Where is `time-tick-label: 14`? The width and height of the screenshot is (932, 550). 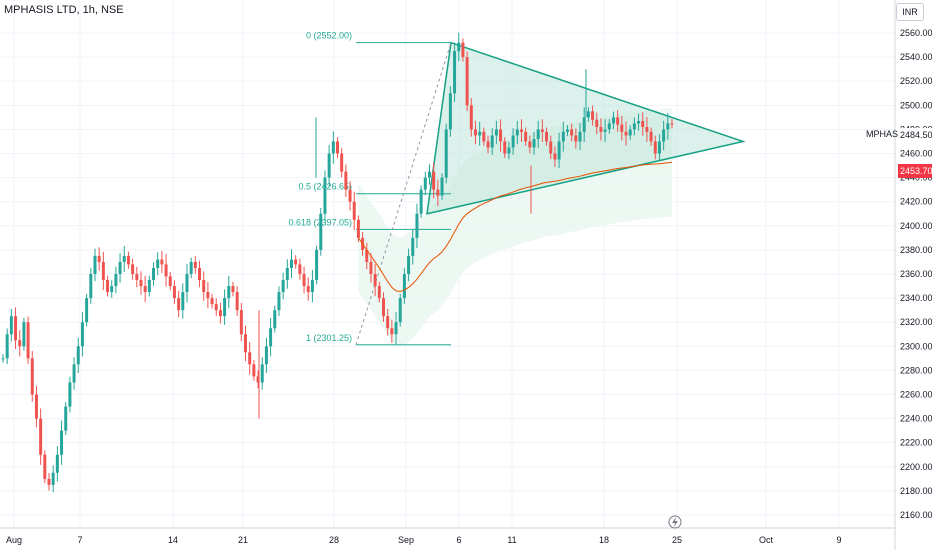
time-tick-label: 14 is located at coordinates (173, 540).